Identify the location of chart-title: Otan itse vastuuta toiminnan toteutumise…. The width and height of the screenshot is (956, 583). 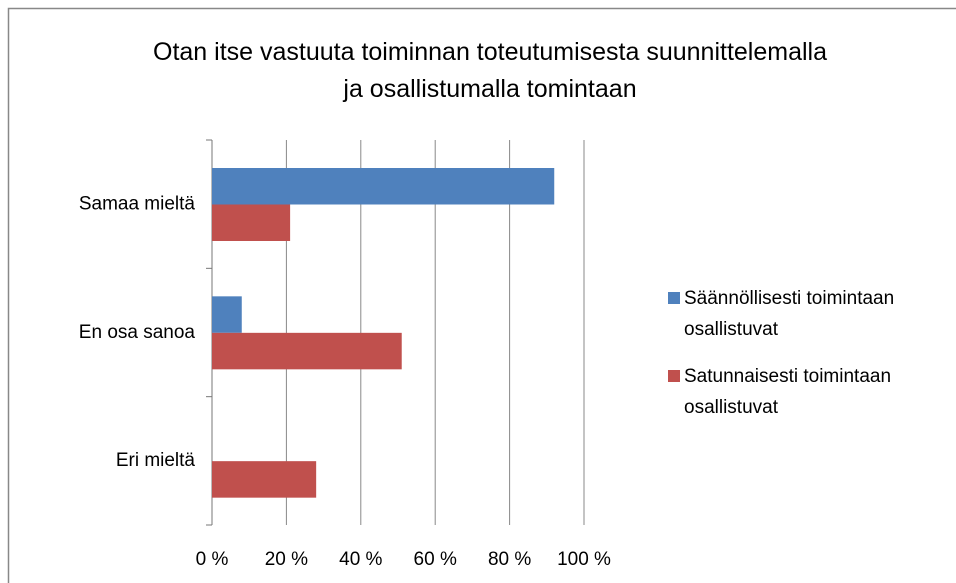
(490, 70).